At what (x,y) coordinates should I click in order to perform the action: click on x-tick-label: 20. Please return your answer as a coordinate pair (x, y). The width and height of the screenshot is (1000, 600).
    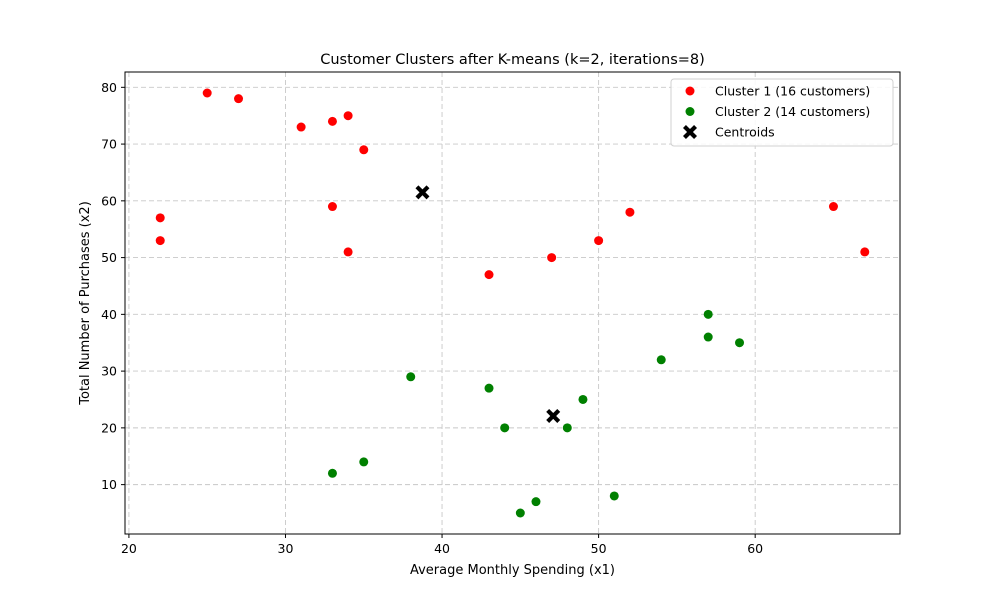
    Looking at the image, I should click on (129, 548).